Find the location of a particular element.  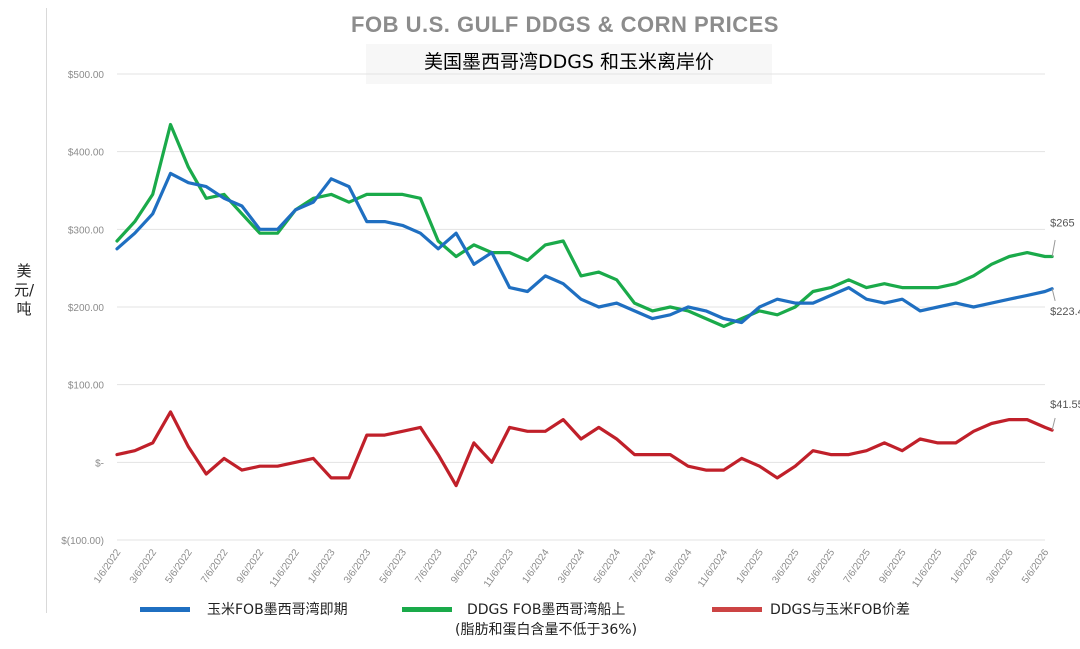

x-tick-label: 5/6/2026 is located at coordinates (1036, 566).